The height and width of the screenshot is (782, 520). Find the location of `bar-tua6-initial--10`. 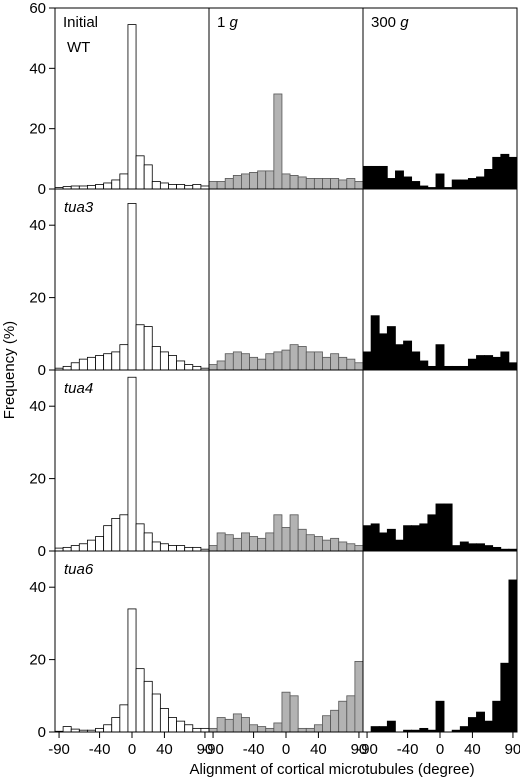

bar-tua6-initial--10 is located at coordinates (124, 718).